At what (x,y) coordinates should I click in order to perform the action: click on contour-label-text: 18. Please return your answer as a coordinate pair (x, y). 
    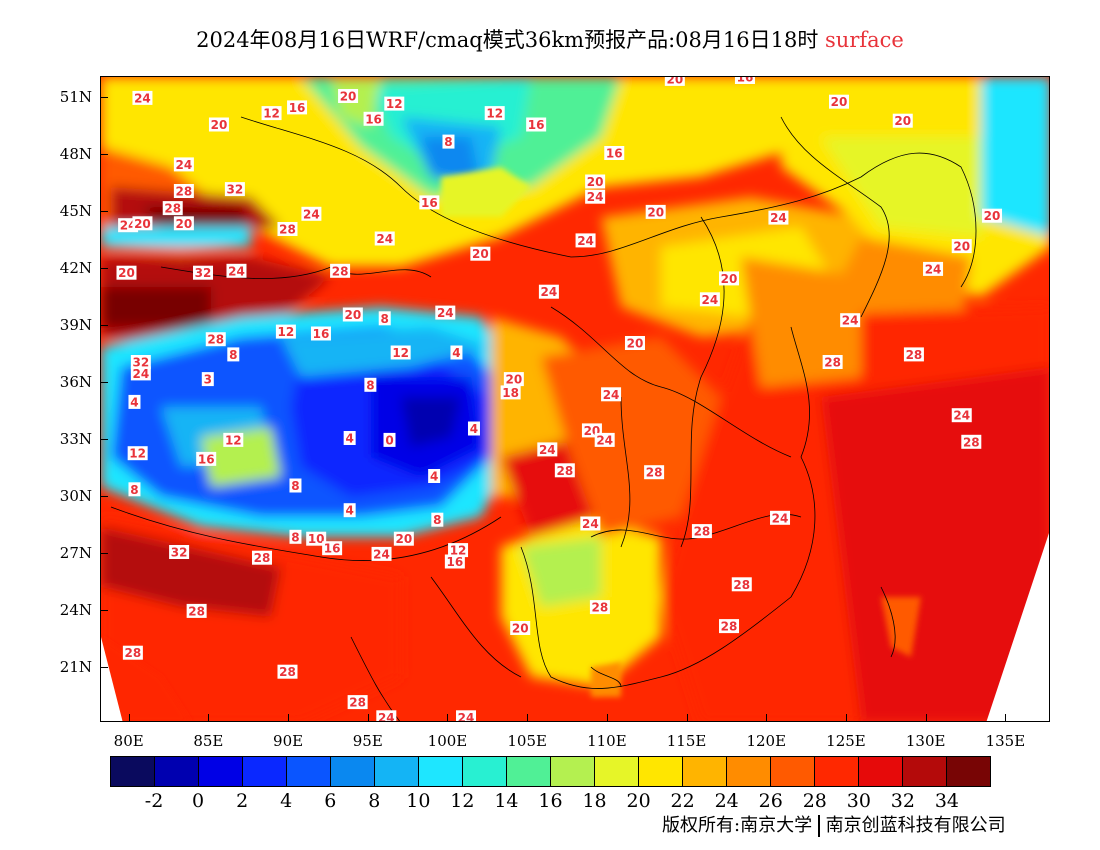
    Looking at the image, I should click on (510, 393).